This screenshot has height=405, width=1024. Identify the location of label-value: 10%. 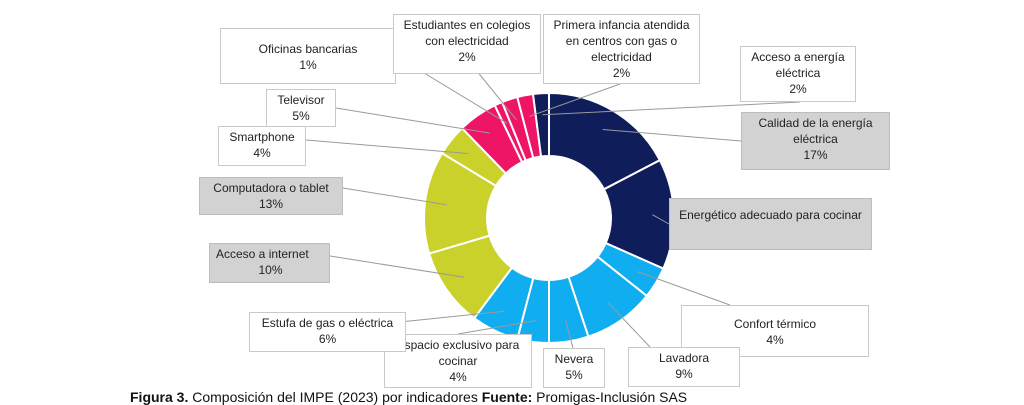
(270, 270).